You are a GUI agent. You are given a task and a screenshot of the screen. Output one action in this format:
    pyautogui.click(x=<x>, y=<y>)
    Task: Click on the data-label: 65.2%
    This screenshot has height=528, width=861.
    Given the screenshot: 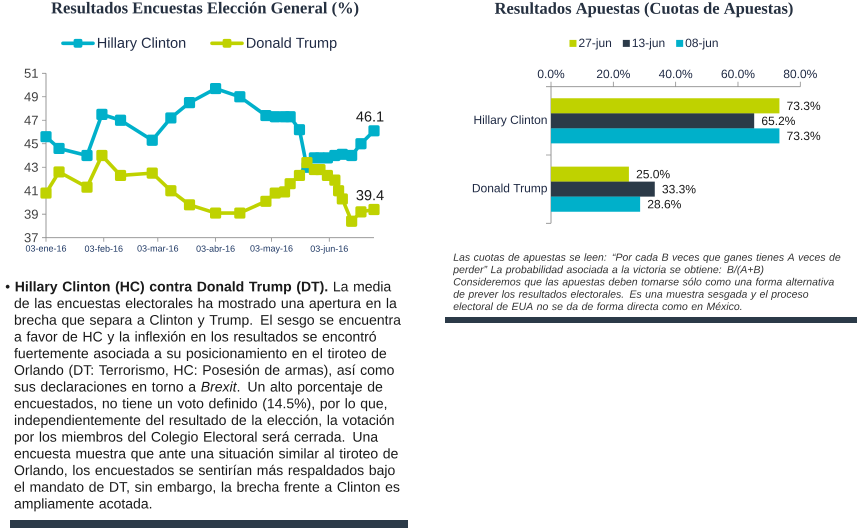 What is the action you would take?
    pyautogui.click(x=778, y=121)
    